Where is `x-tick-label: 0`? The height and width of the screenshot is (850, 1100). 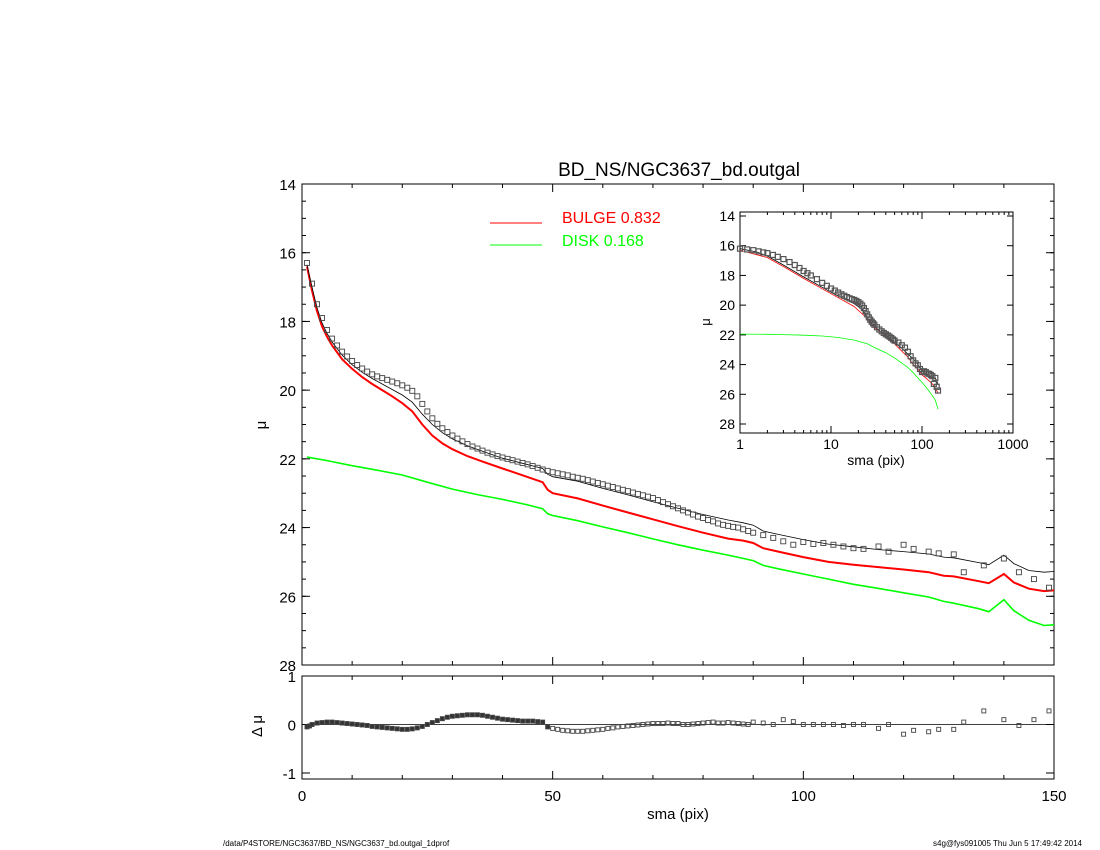 x-tick-label: 0 is located at coordinates (302, 796).